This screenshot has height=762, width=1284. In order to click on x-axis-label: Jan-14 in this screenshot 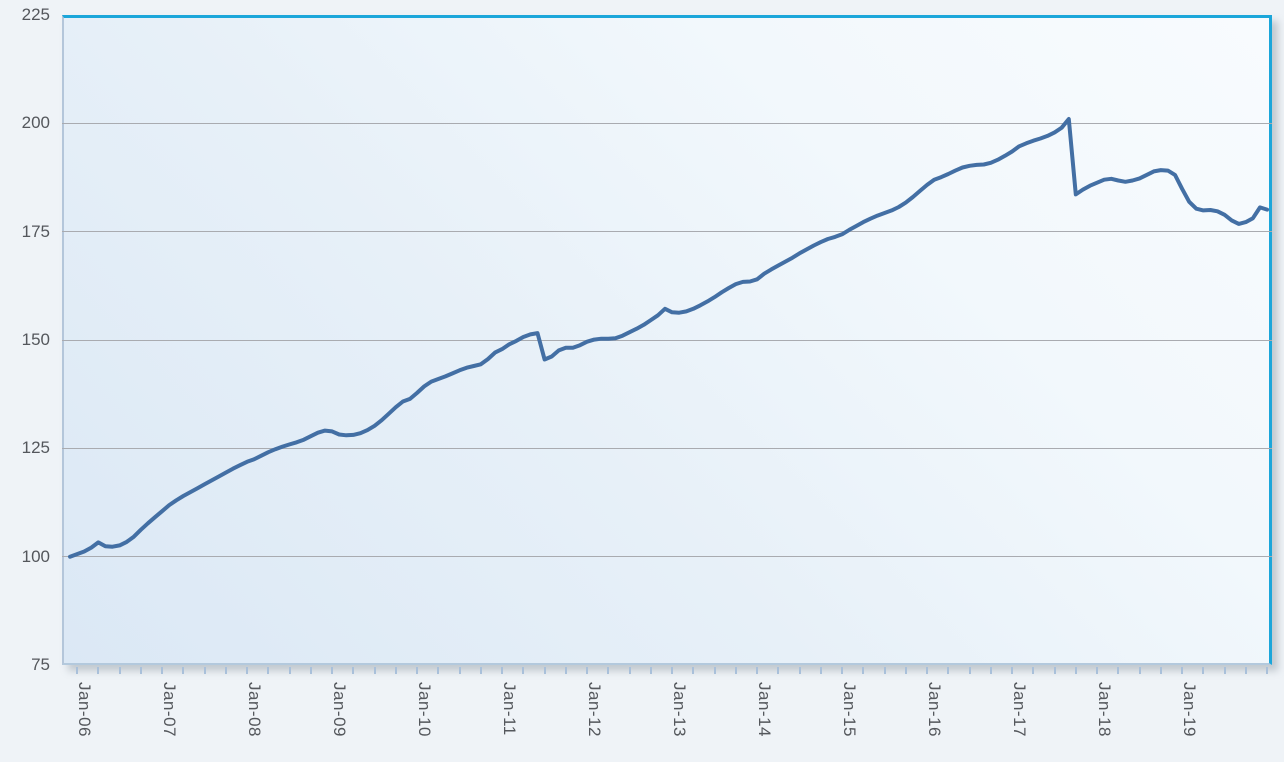, I will do `click(765, 709)`.